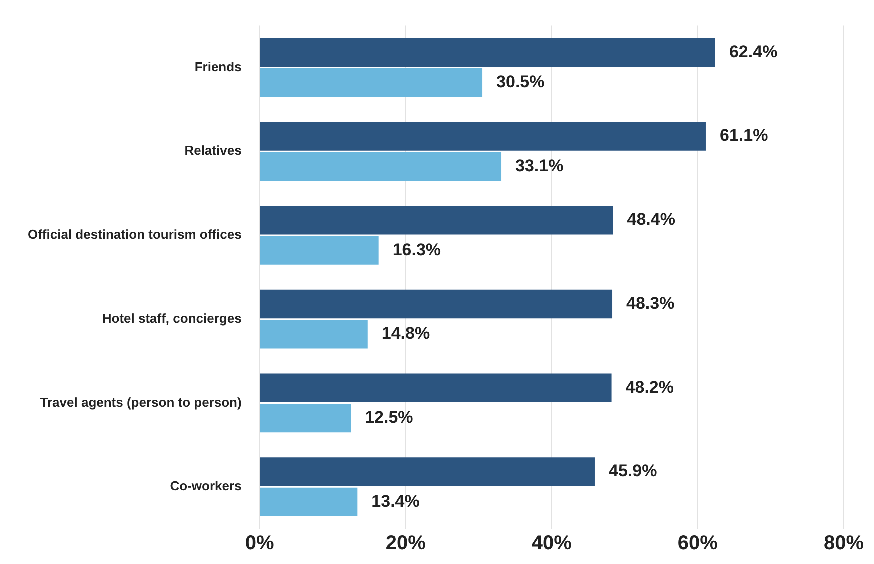  I want to click on y-tick-label: Relatives, so click(213, 150).